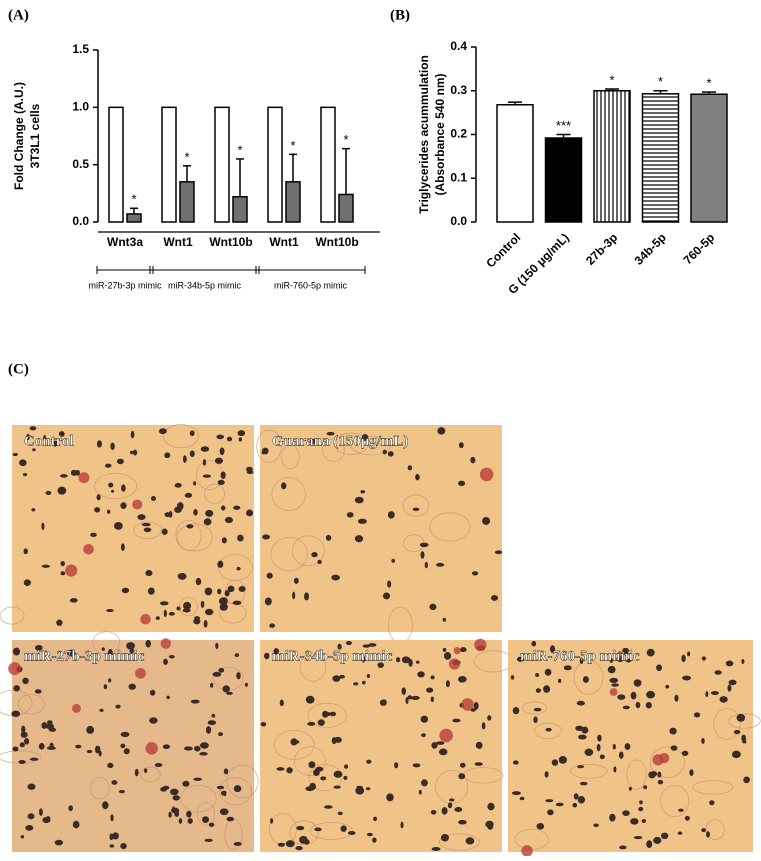 This screenshot has width=761, height=861. I want to click on significance-label: *, so click(186, 156).